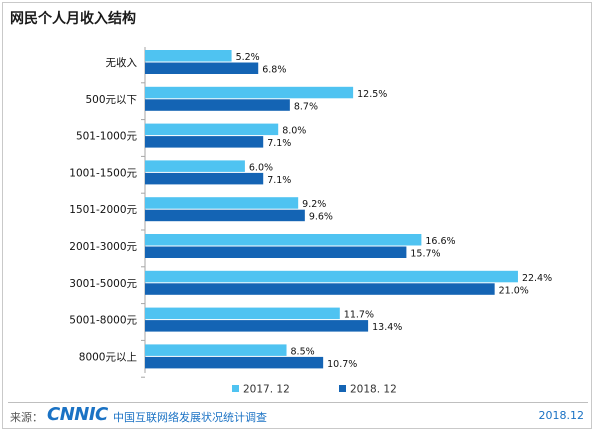 This screenshot has height=433, width=596. What do you see at coordinates (372, 94) in the screenshot?
I see `data-label: 12.5%` at bounding box center [372, 94].